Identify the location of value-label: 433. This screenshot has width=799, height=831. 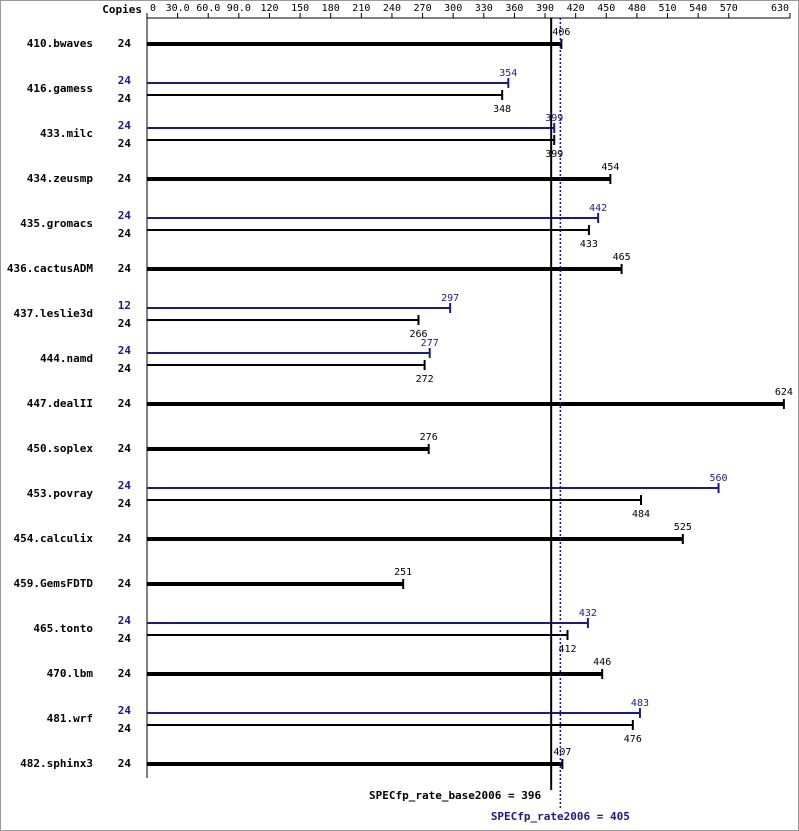
(589, 244).